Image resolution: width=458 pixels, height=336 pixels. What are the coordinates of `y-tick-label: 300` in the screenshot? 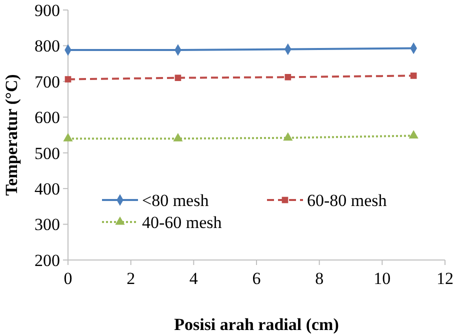 It's located at (47, 224).